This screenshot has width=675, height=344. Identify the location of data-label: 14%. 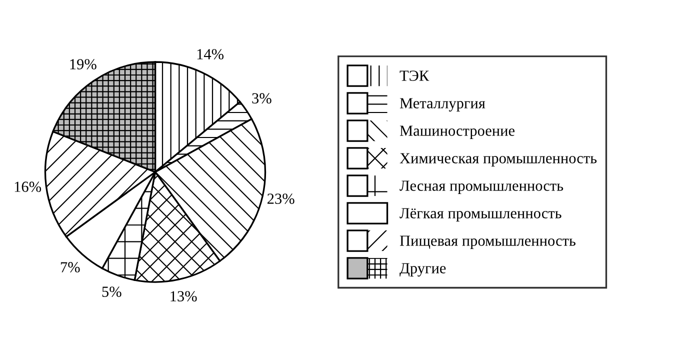
(210, 54).